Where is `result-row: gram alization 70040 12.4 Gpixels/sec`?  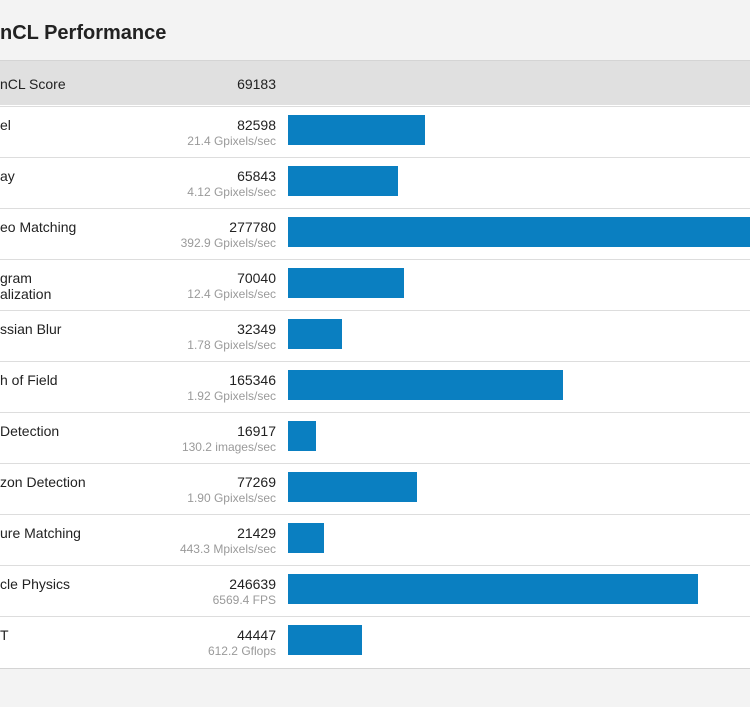 result-row: gram alization 70040 12.4 Gpixels/sec is located at coordinates (375, 284).